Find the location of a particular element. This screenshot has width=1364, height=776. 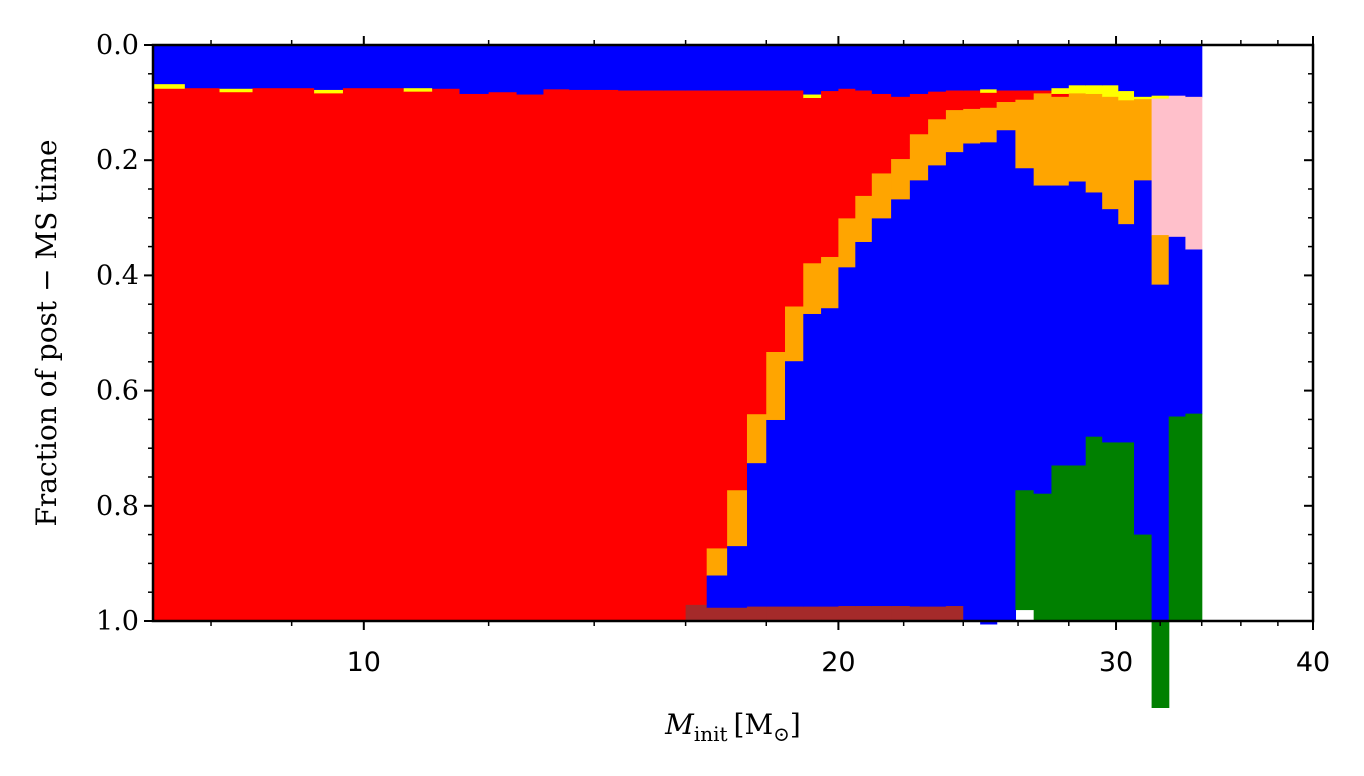

y-tick-label: 1.0 is located at coordinates (117, 621).